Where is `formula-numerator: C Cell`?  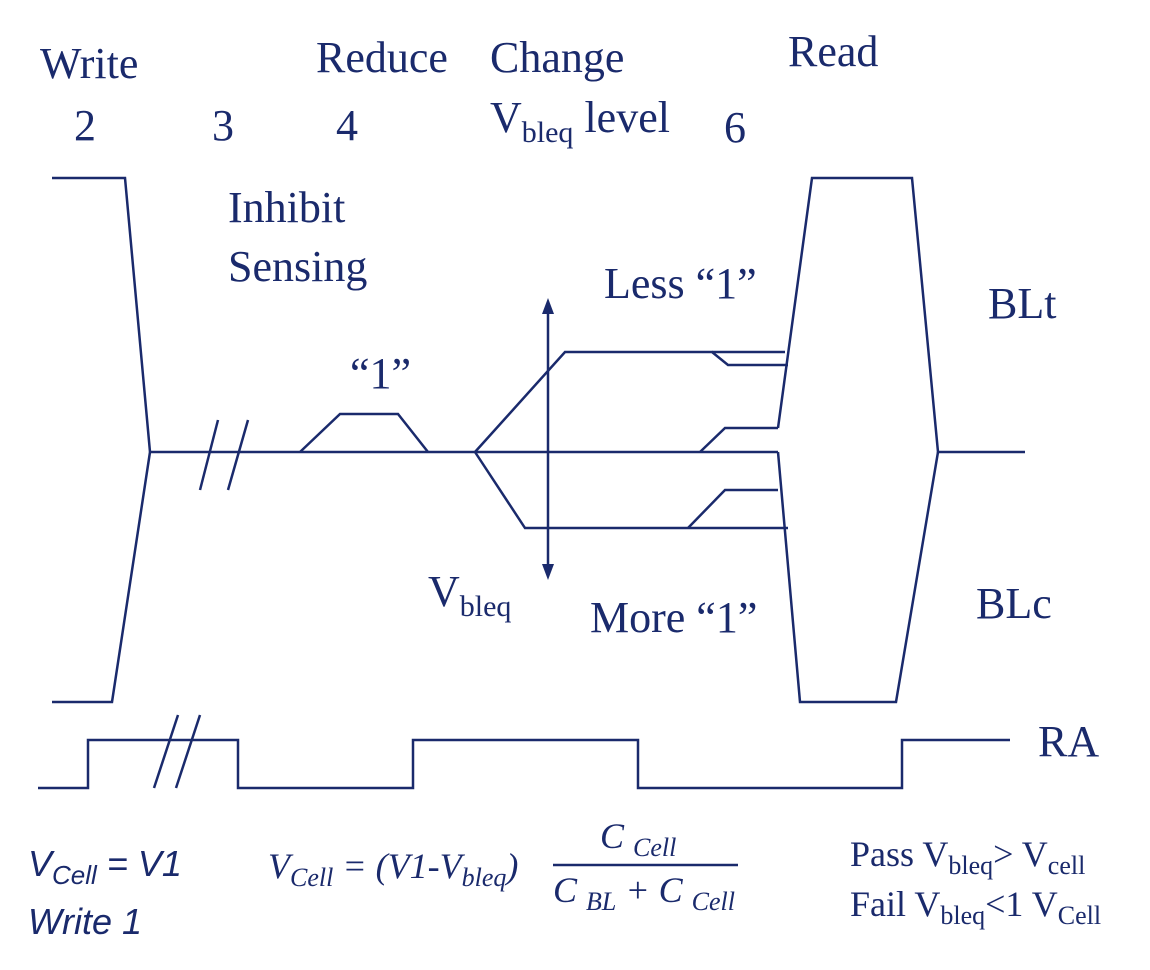
formula-numerator: C Cell is located at coordinates (638, 839).